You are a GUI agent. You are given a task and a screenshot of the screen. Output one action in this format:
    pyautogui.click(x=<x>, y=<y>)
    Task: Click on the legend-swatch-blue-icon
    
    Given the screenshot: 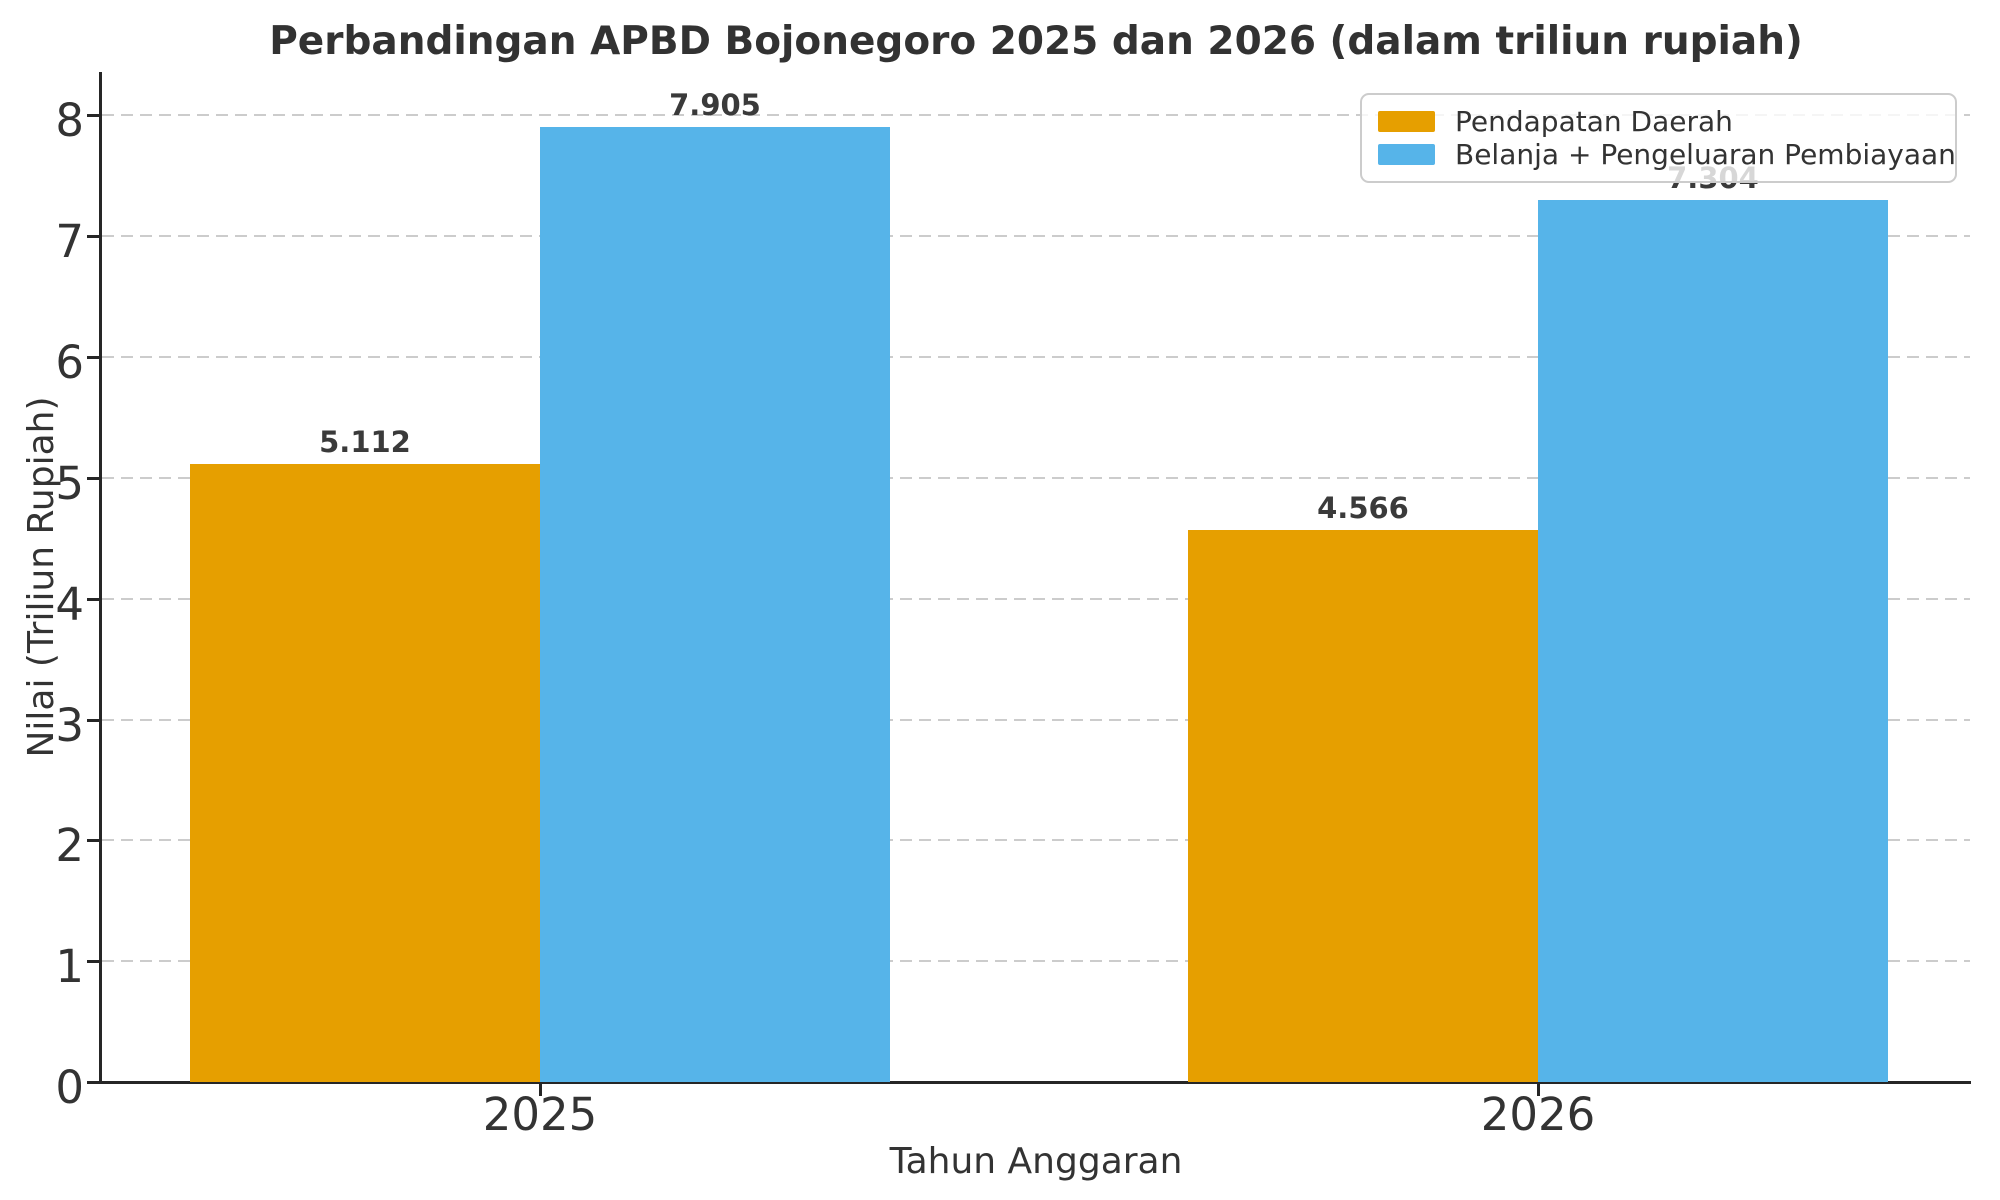 What is the action you would take?
    pyautogui.click(x=1406, y=154)
    